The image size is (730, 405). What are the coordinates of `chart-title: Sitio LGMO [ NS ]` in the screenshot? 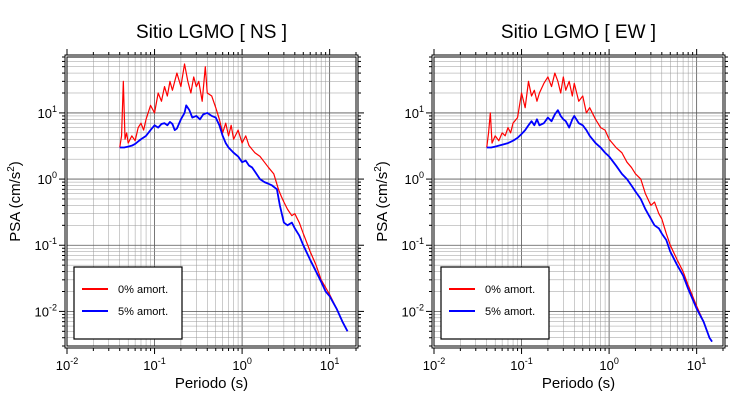 It's located at (211, 32).